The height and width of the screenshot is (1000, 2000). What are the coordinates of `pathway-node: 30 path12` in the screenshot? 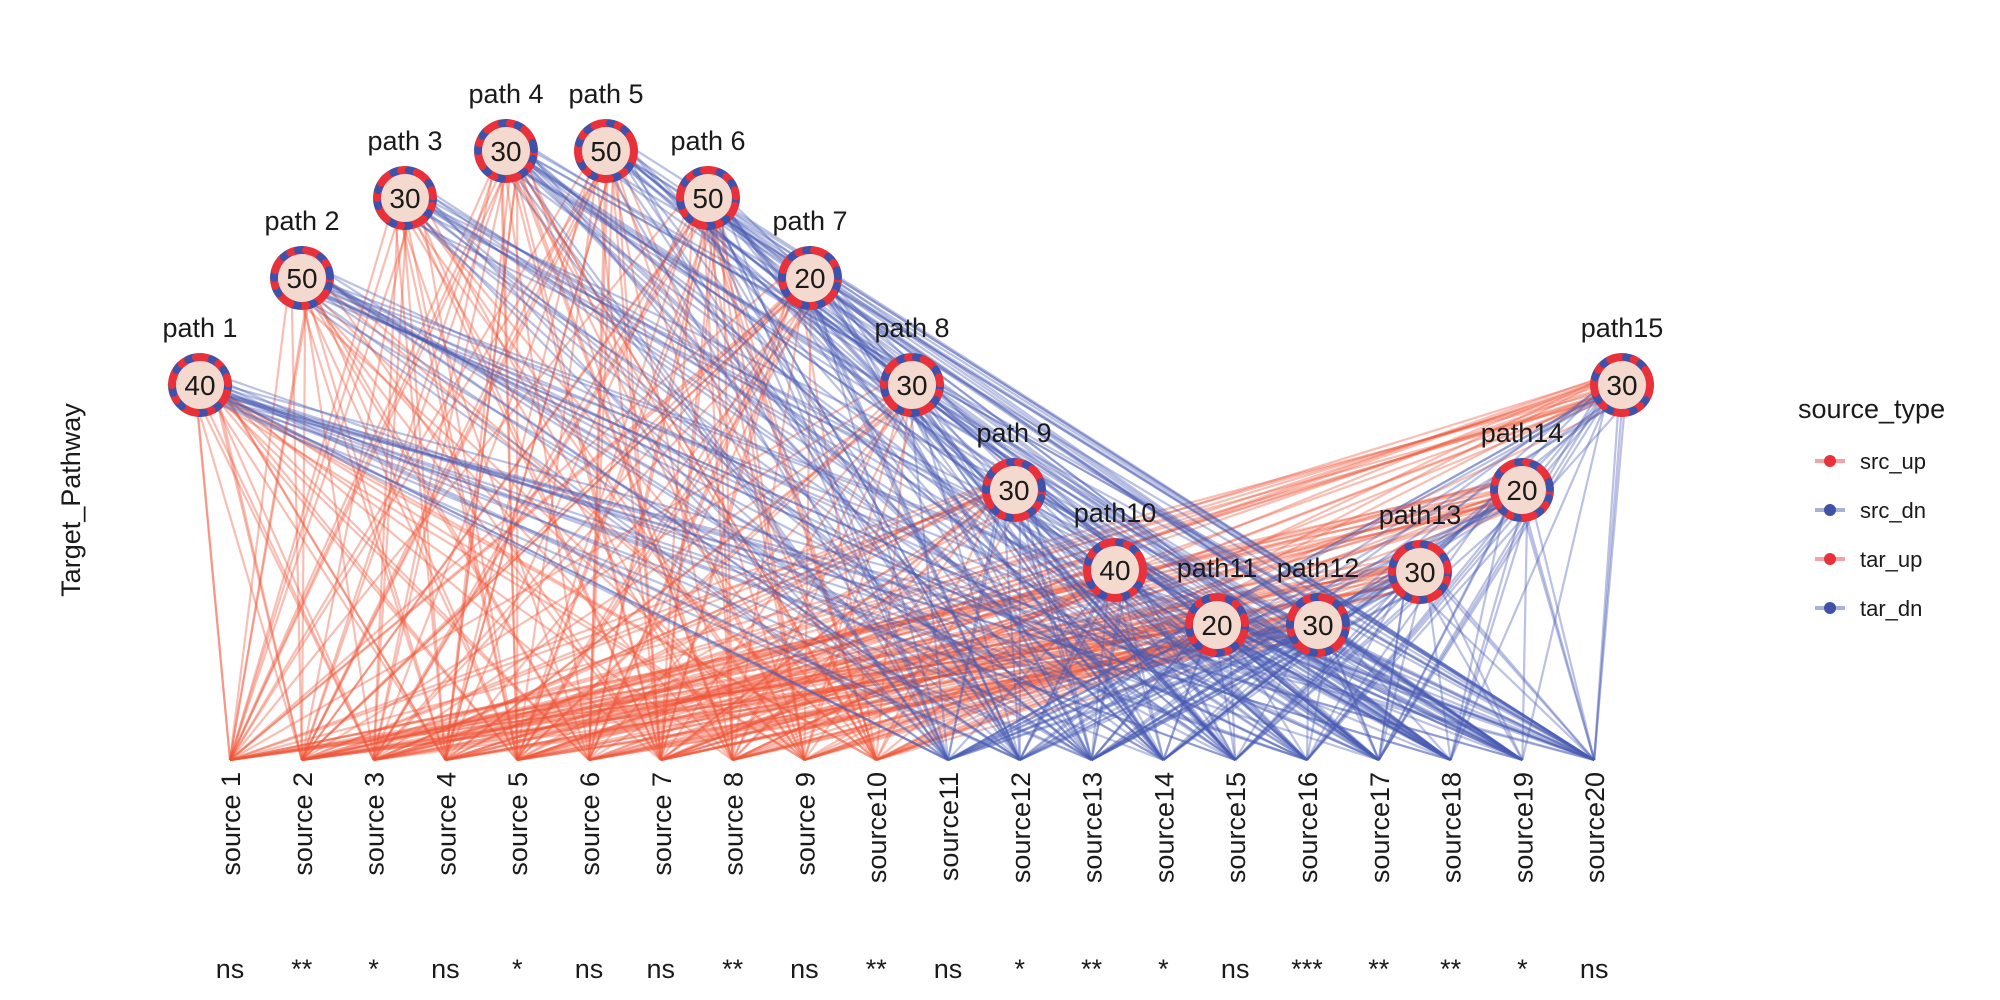 It's located at (1318, 605).